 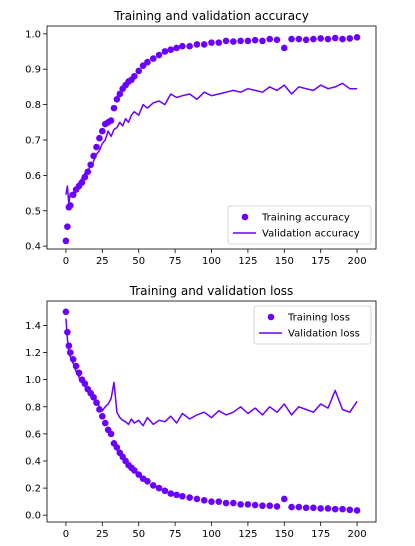 I want to click on chart-1-x-tick-label: 0, so click(x=66, y=534).